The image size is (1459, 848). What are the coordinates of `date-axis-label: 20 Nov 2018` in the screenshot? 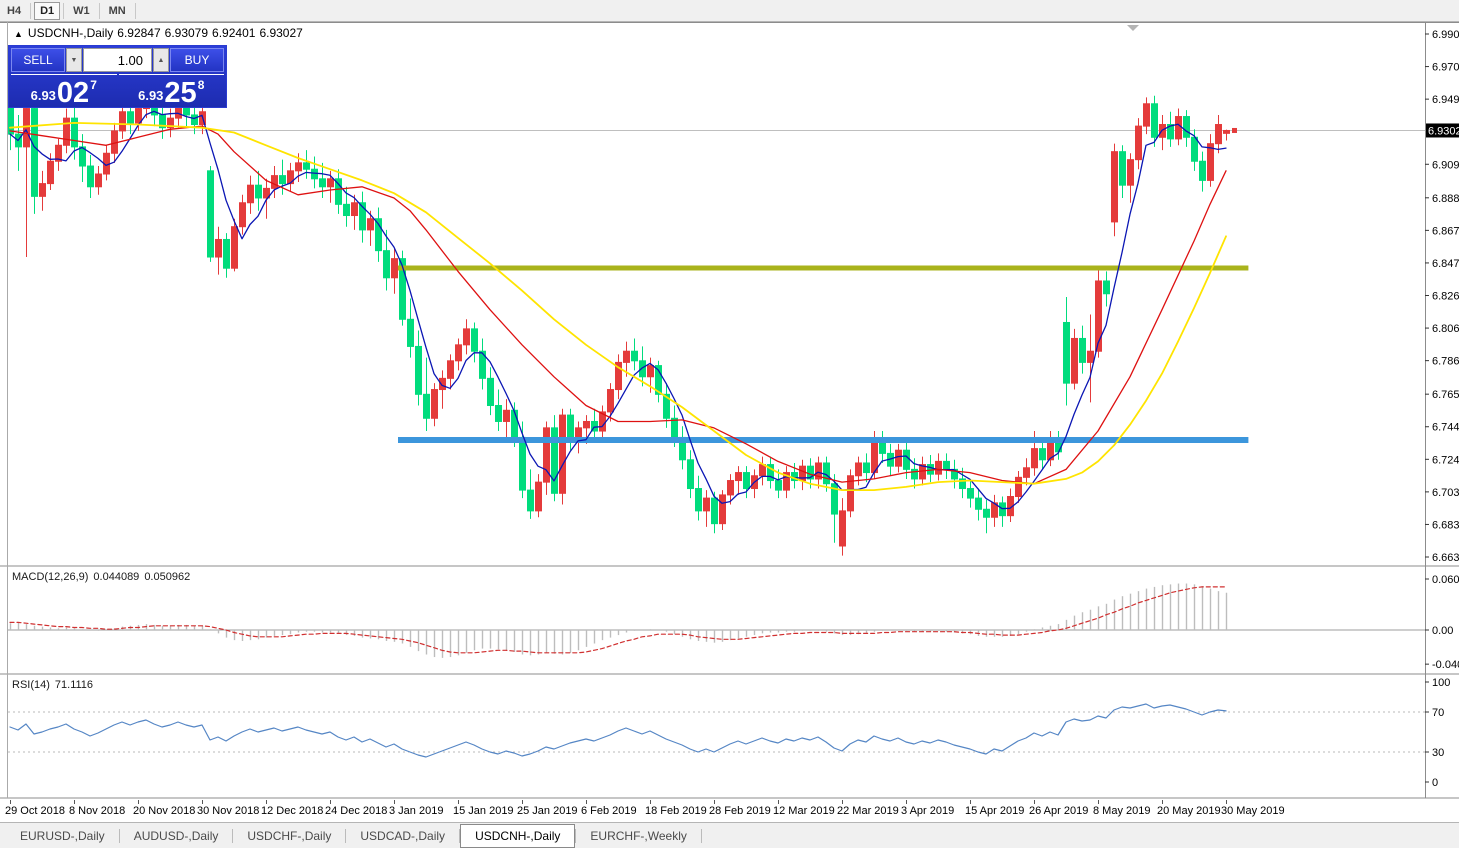 It's located at (164, 811).